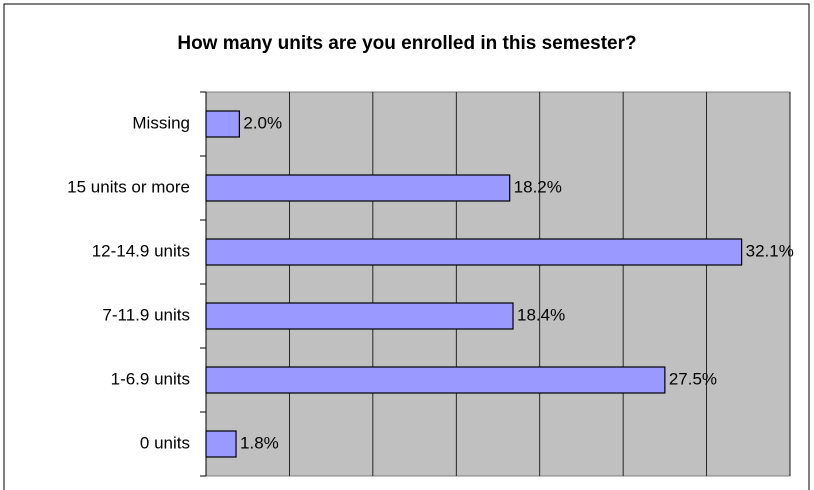  Describe the element at coordinates (541, 314) in the screenshot. I see `data-label: 18.4%` at that location.